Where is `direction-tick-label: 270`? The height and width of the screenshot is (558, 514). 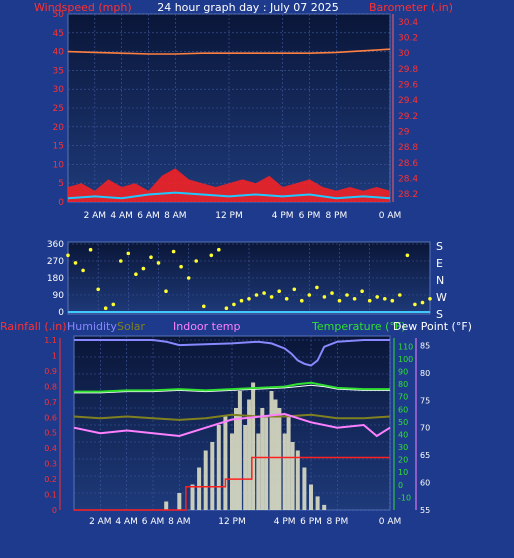
direction-tick-label: 270 is located at coordinates (55, 262).